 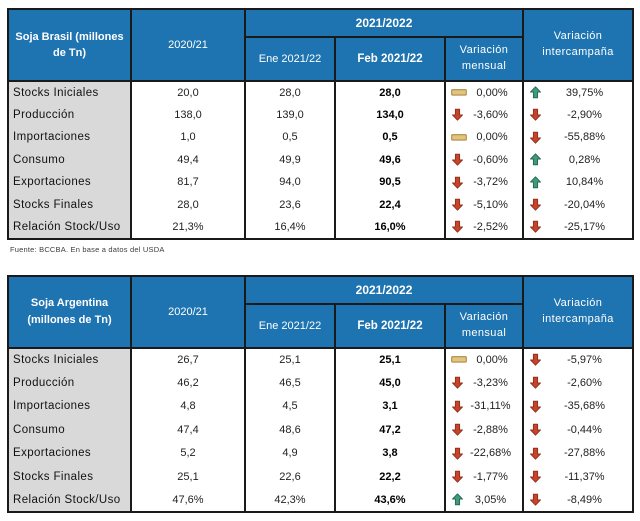 I want to click on var-intercampana-value: 0,28%, so click(x=584, y=159).